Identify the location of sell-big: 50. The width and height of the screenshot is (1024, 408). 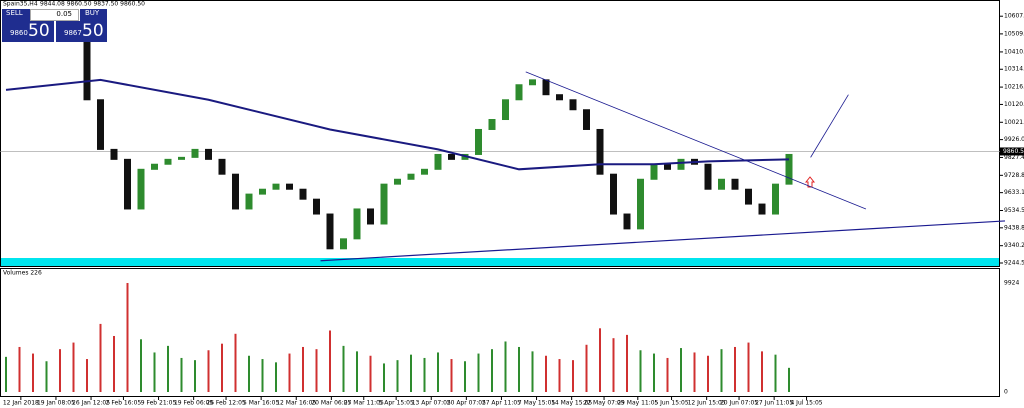
(39, 31).